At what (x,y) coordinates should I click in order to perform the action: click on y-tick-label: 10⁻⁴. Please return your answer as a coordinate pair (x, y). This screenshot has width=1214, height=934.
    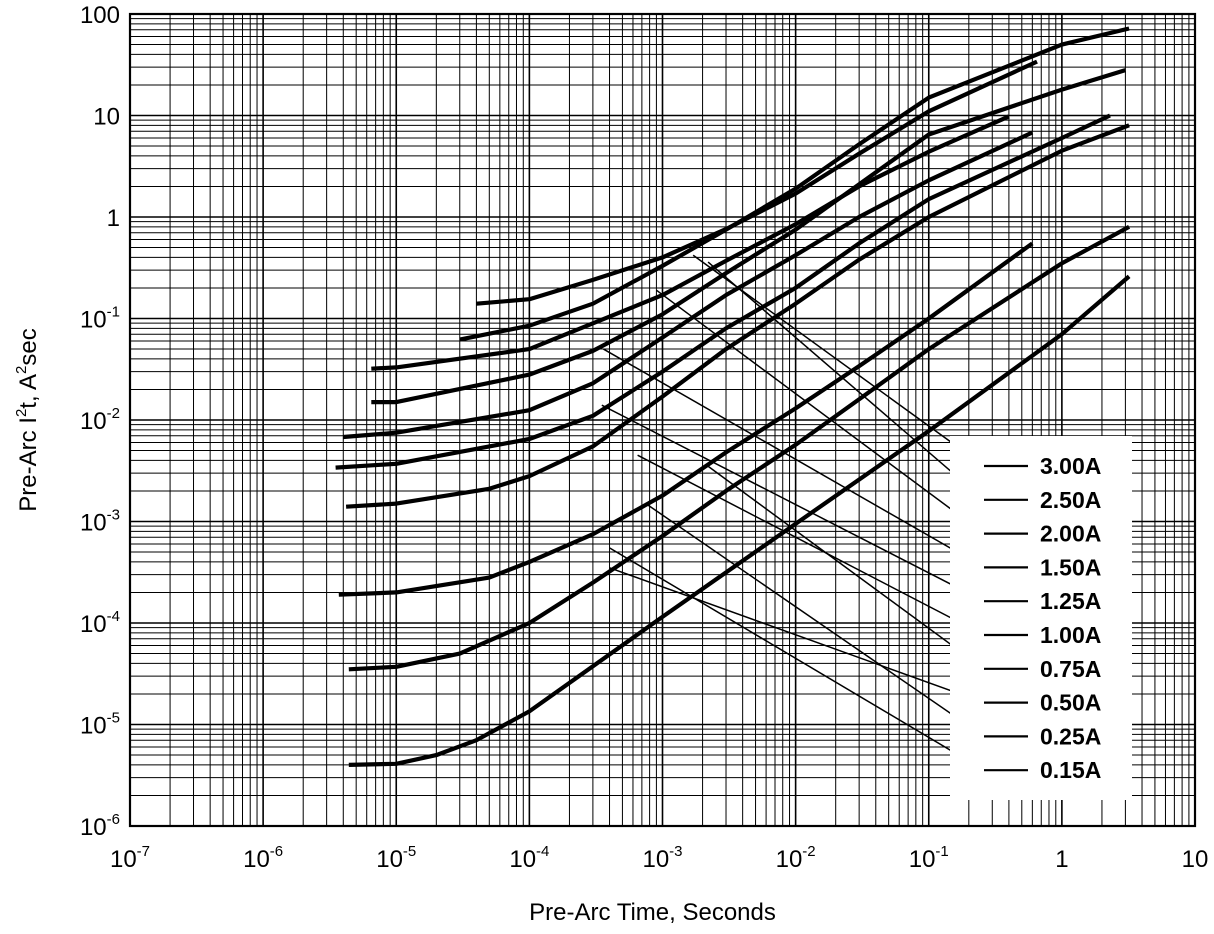
    Looking at the image, I should click on (100, 623).